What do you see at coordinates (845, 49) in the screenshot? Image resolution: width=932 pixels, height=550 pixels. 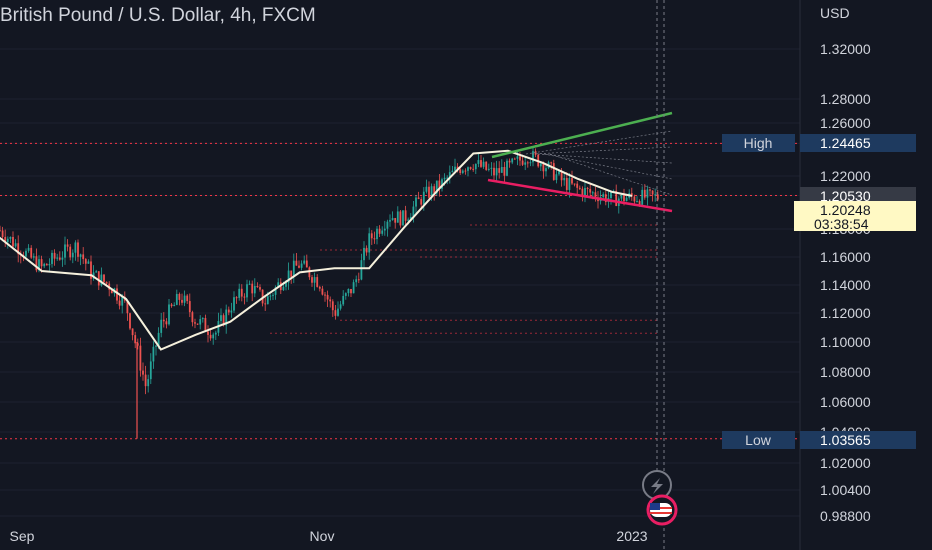 I see `price-tick-label: 1.32000` at bounding box center [845, 49].